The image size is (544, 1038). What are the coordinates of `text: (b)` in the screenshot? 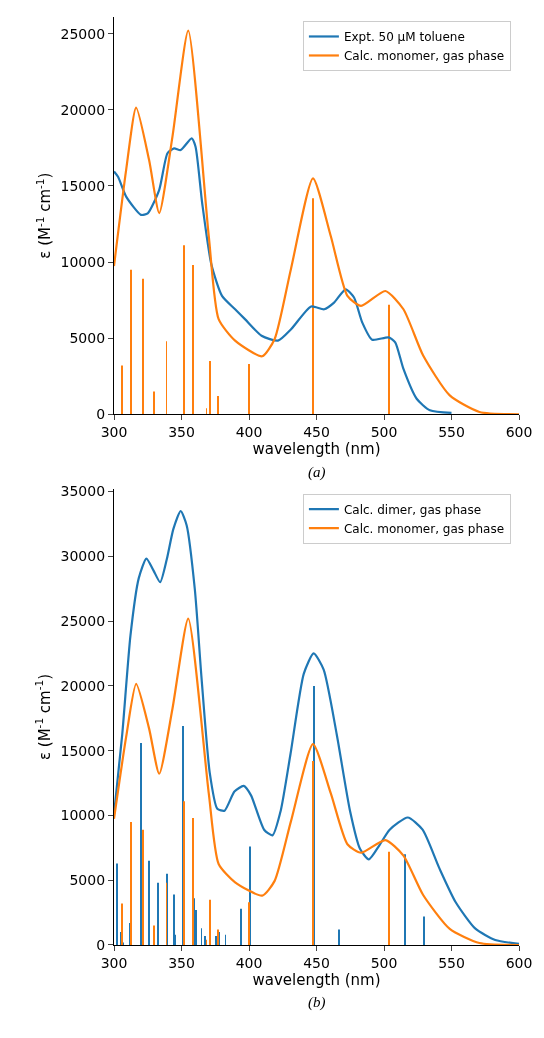 It's located at (317, 1002).